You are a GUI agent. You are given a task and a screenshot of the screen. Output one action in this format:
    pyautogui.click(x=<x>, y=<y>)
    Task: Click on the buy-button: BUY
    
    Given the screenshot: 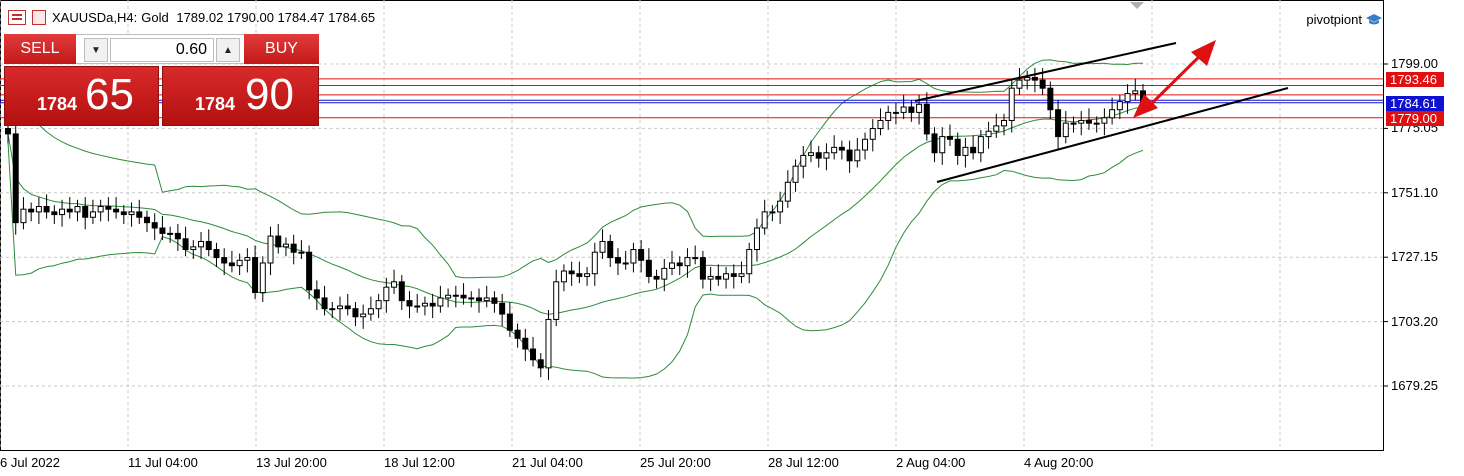 What is the action you would take?
    pyautogui.click(x=281, y=49)
    